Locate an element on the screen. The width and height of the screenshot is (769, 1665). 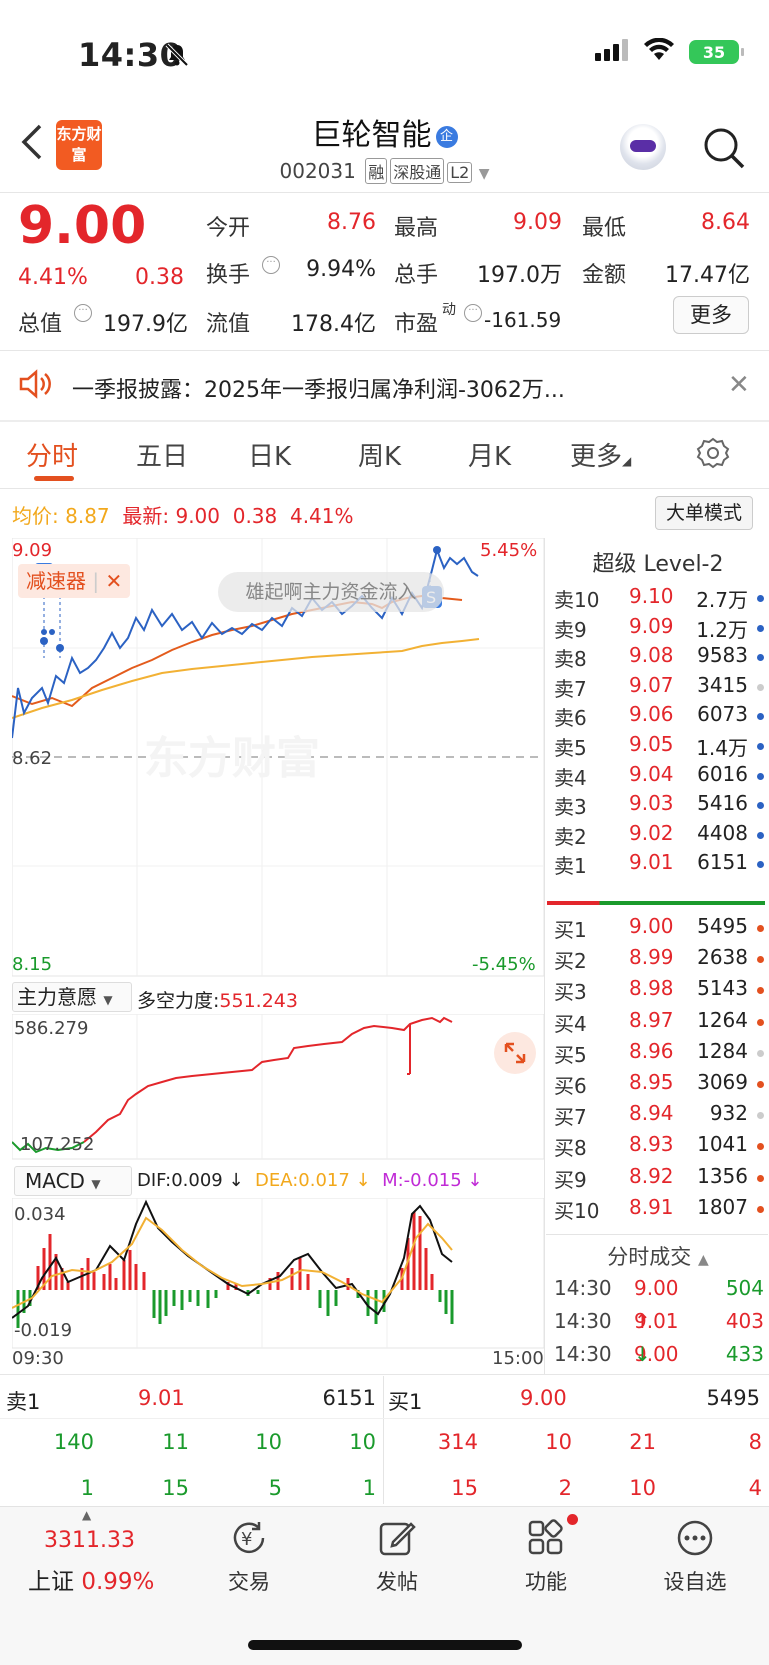
nav-post: 发帖 is located at coordinates (397, 1557).